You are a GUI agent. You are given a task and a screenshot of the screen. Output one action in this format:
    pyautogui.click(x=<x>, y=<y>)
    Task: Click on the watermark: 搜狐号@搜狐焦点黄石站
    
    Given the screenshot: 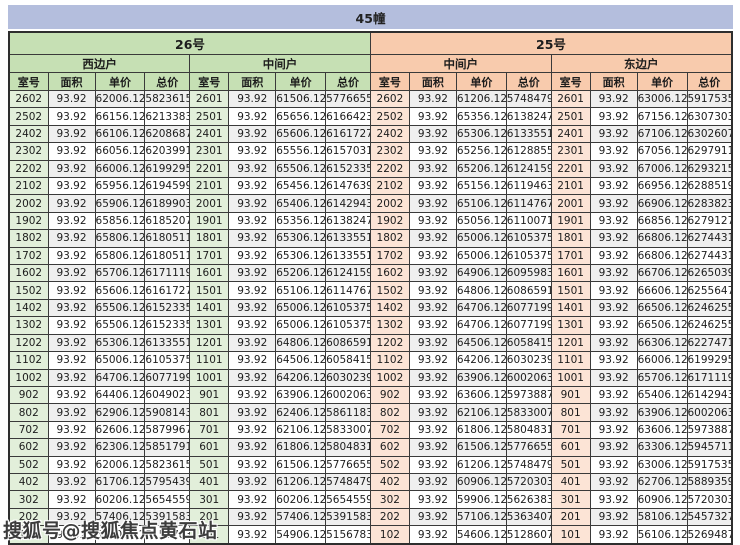 What is the action you would take?
    pyautogui.click(x=110, y=531)
    